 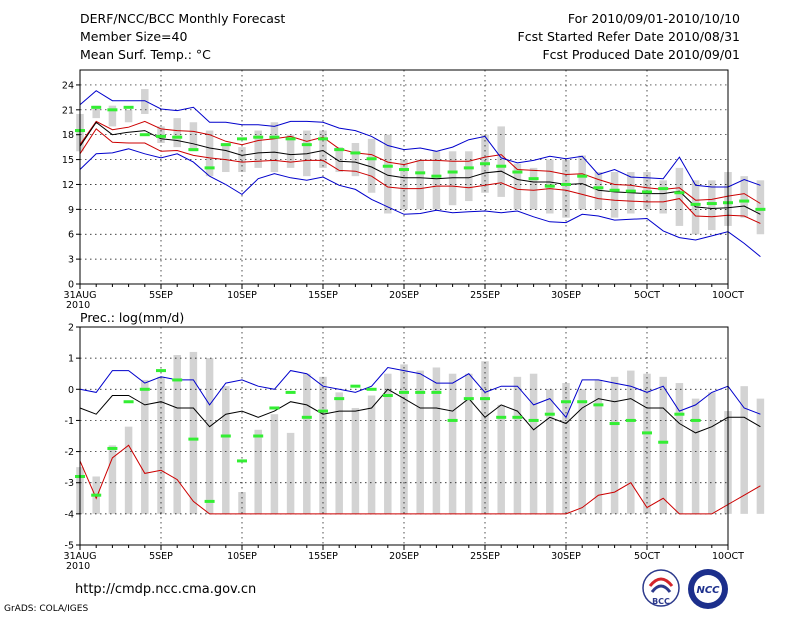 I want to click on temp-xlabel-4: 20SEP, so click(x=404, y=295).